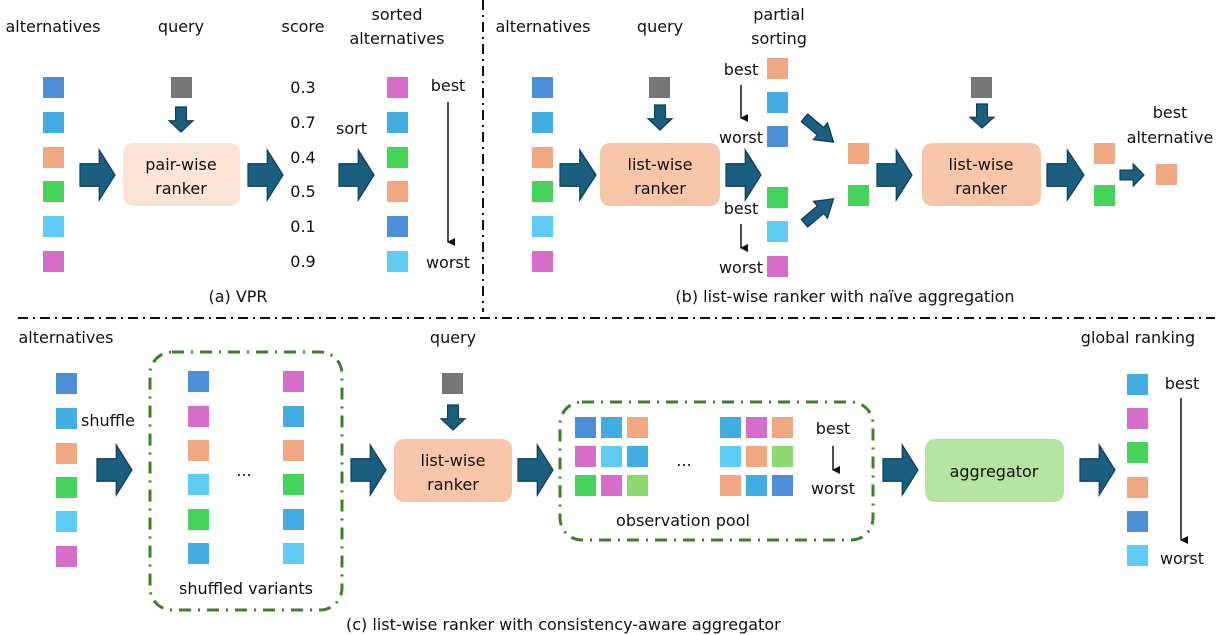 The image size is (1221, 635). I want to click on pool-worst-label: worst, so click(833, 488).